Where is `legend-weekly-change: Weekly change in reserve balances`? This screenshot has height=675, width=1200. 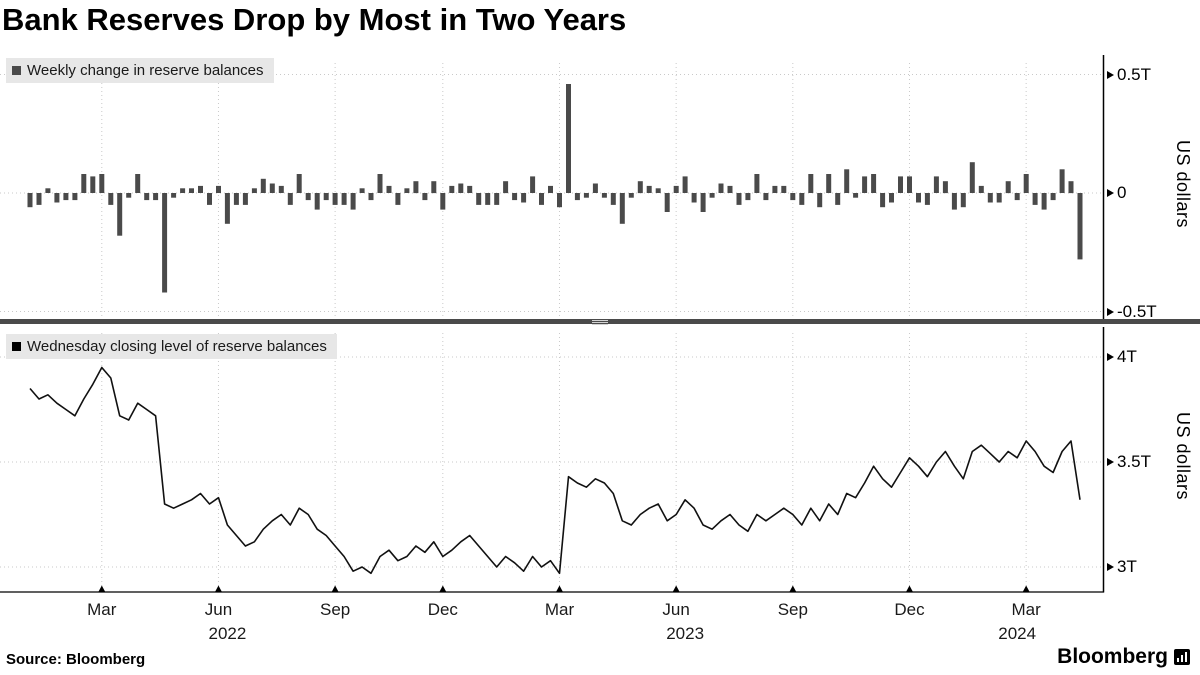 legend-weekly-change: Weekly change in reserve balances is located at coordinates (140, 70).